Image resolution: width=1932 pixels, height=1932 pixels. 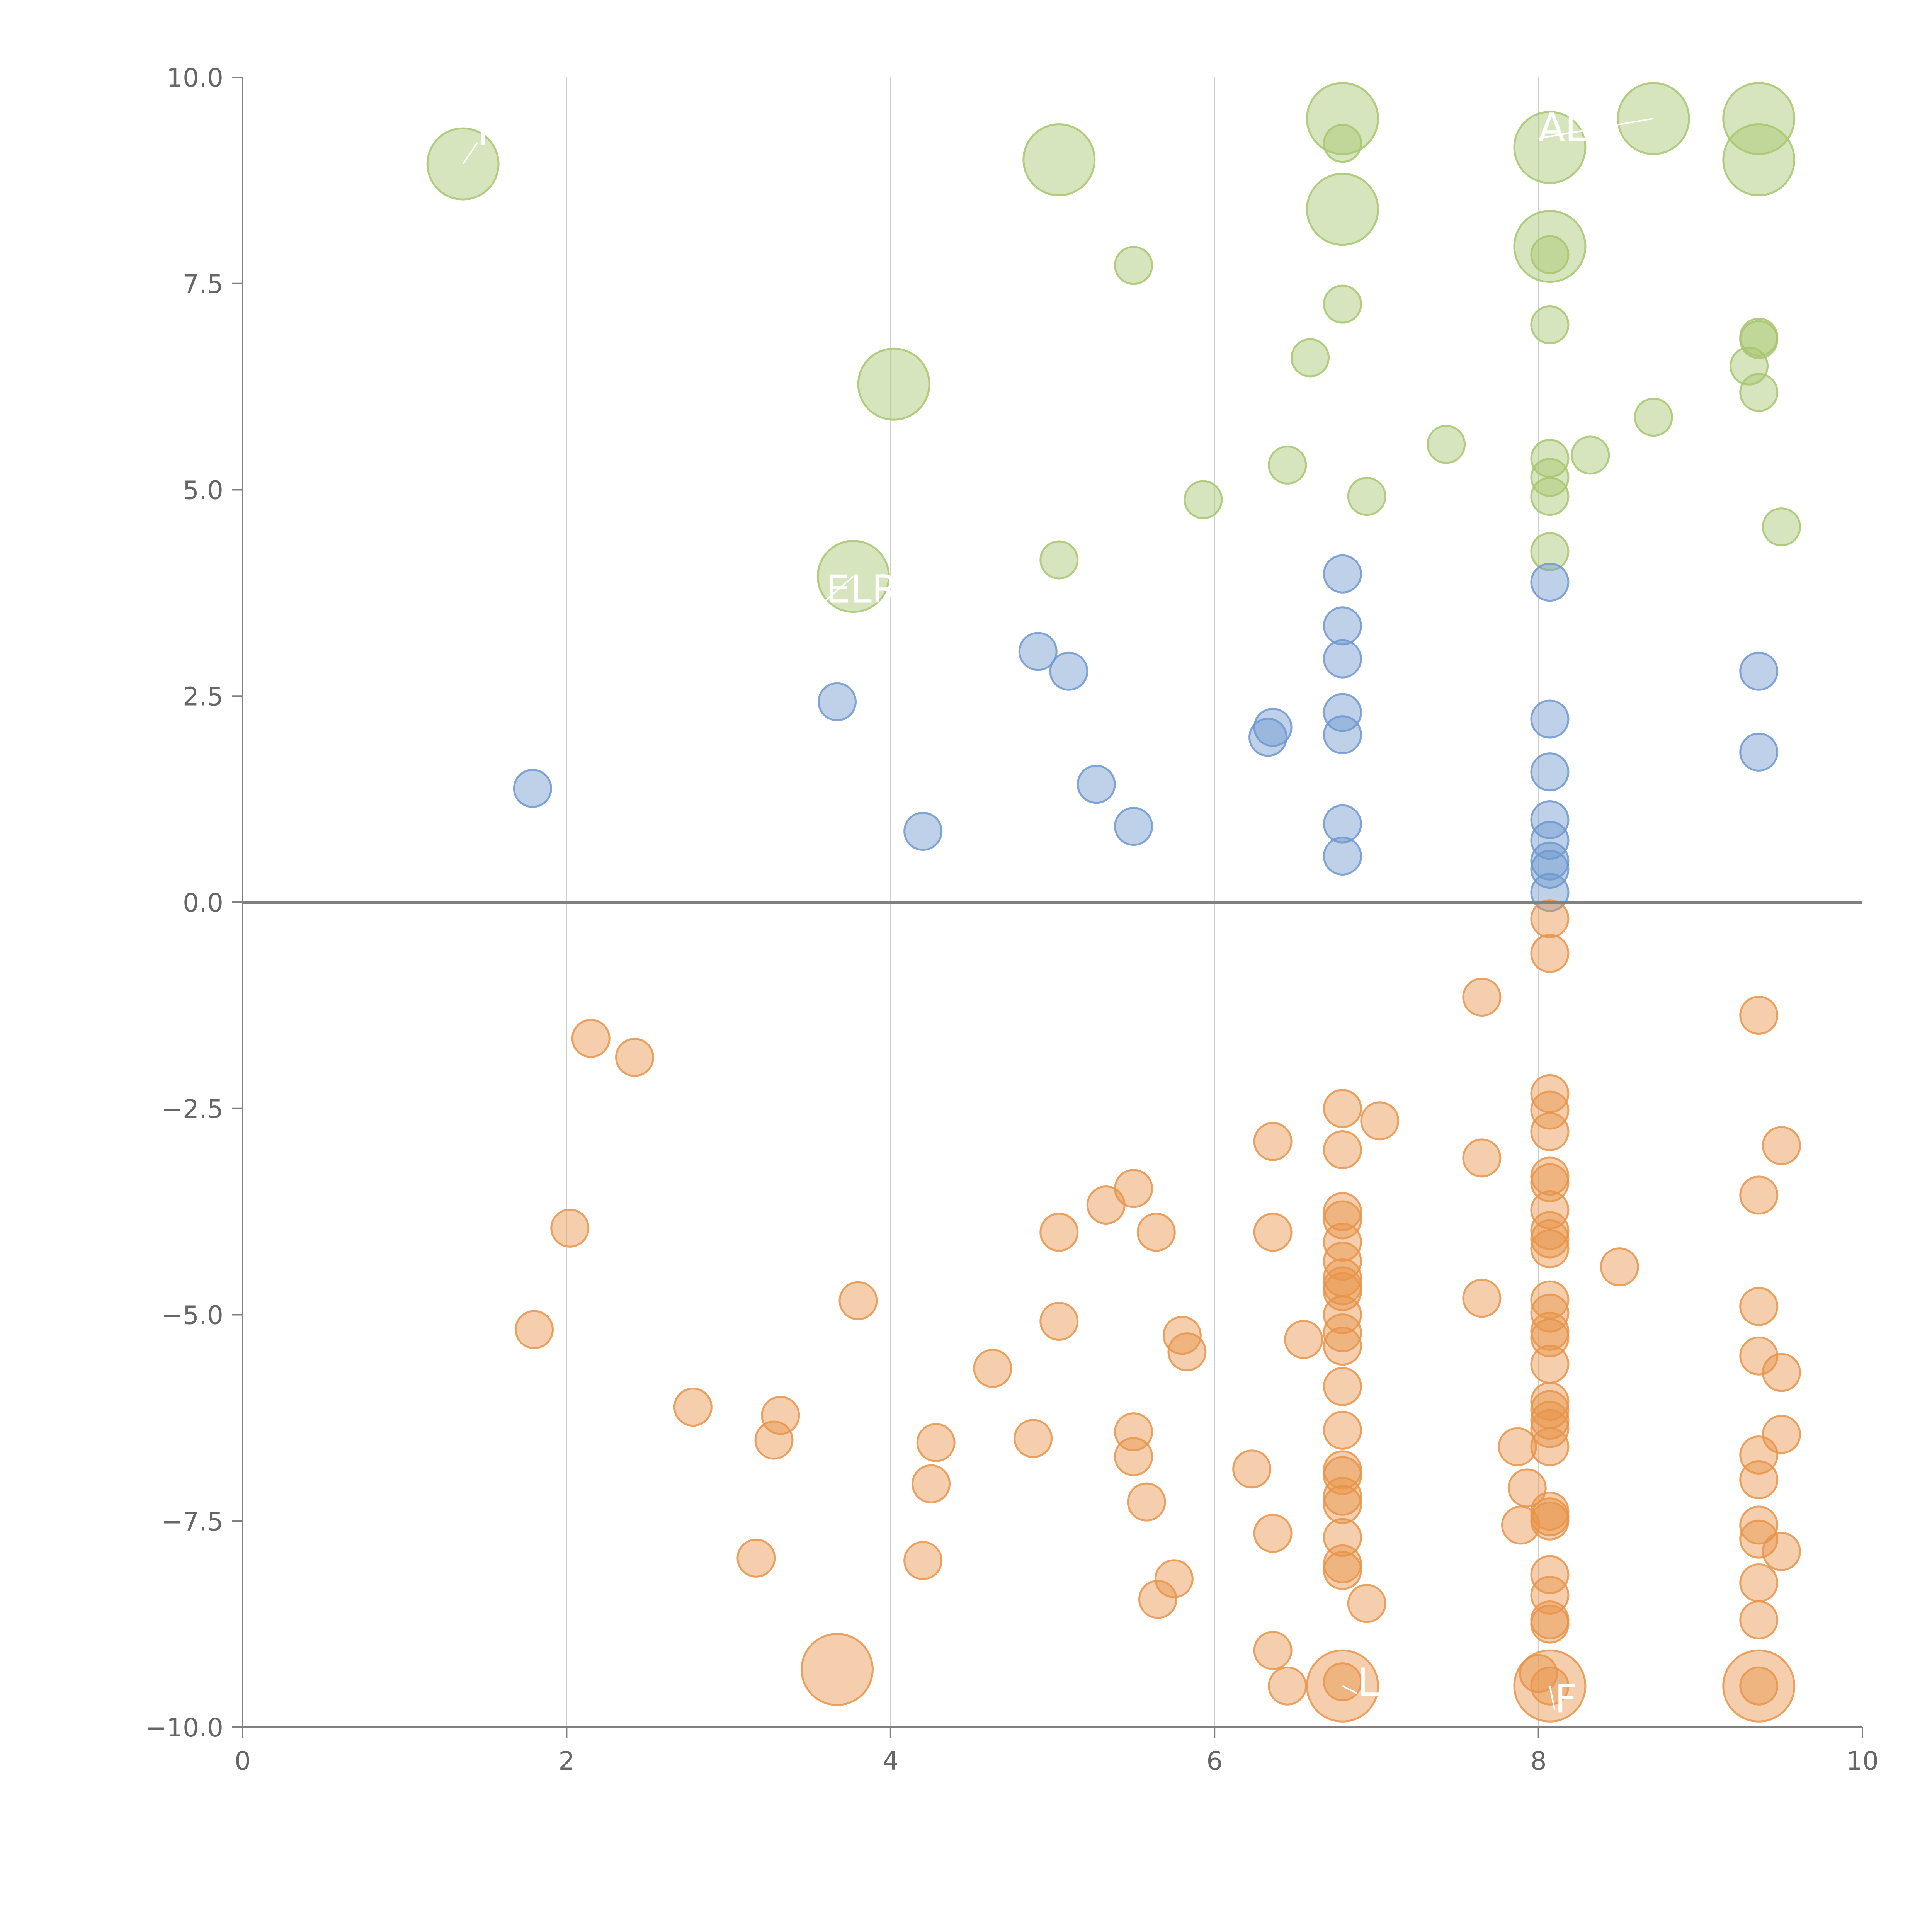 I want to click on point-label-4: F, so click(x=1566, y=1699).